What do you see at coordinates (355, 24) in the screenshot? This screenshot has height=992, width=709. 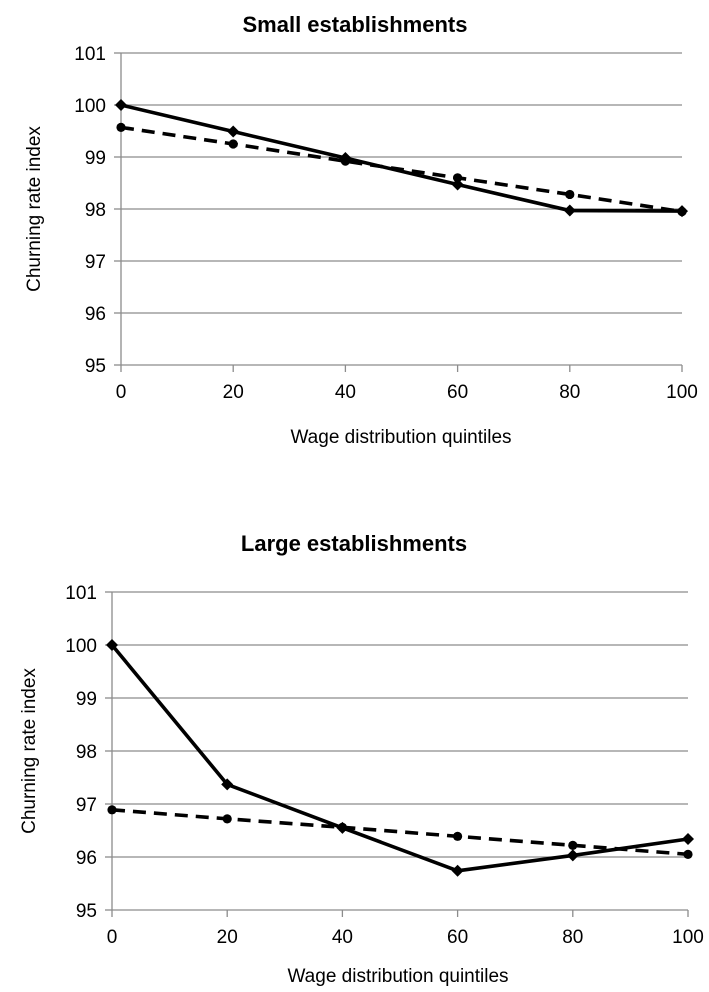 I see `chart-title: Small establishments` at bounding box center [355, 24].